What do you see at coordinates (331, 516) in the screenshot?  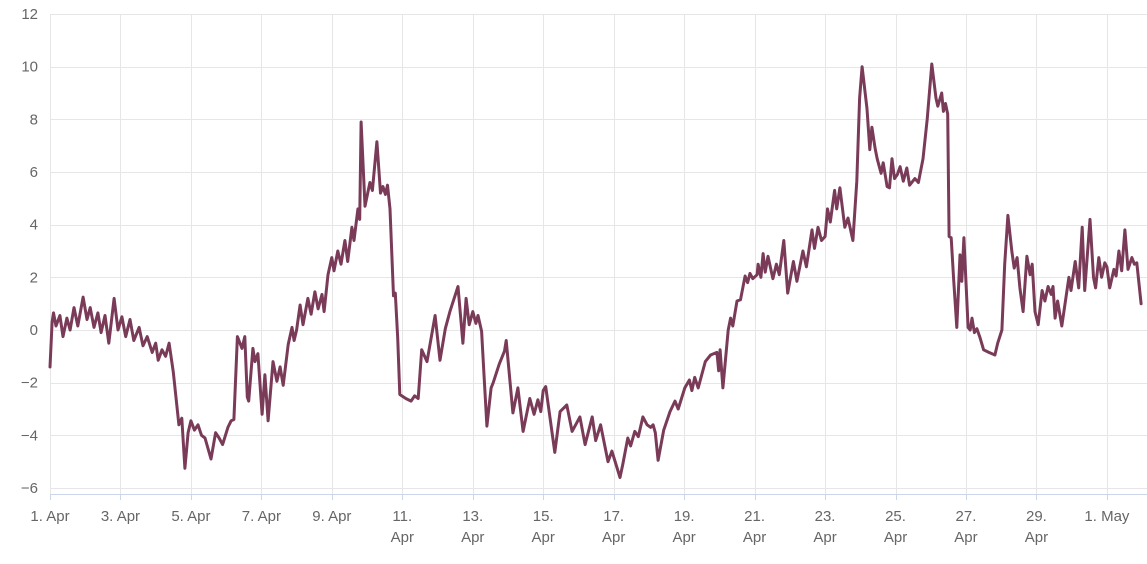 I see `x-axis-label: 9. Apr` at bounding box center [331, 516].